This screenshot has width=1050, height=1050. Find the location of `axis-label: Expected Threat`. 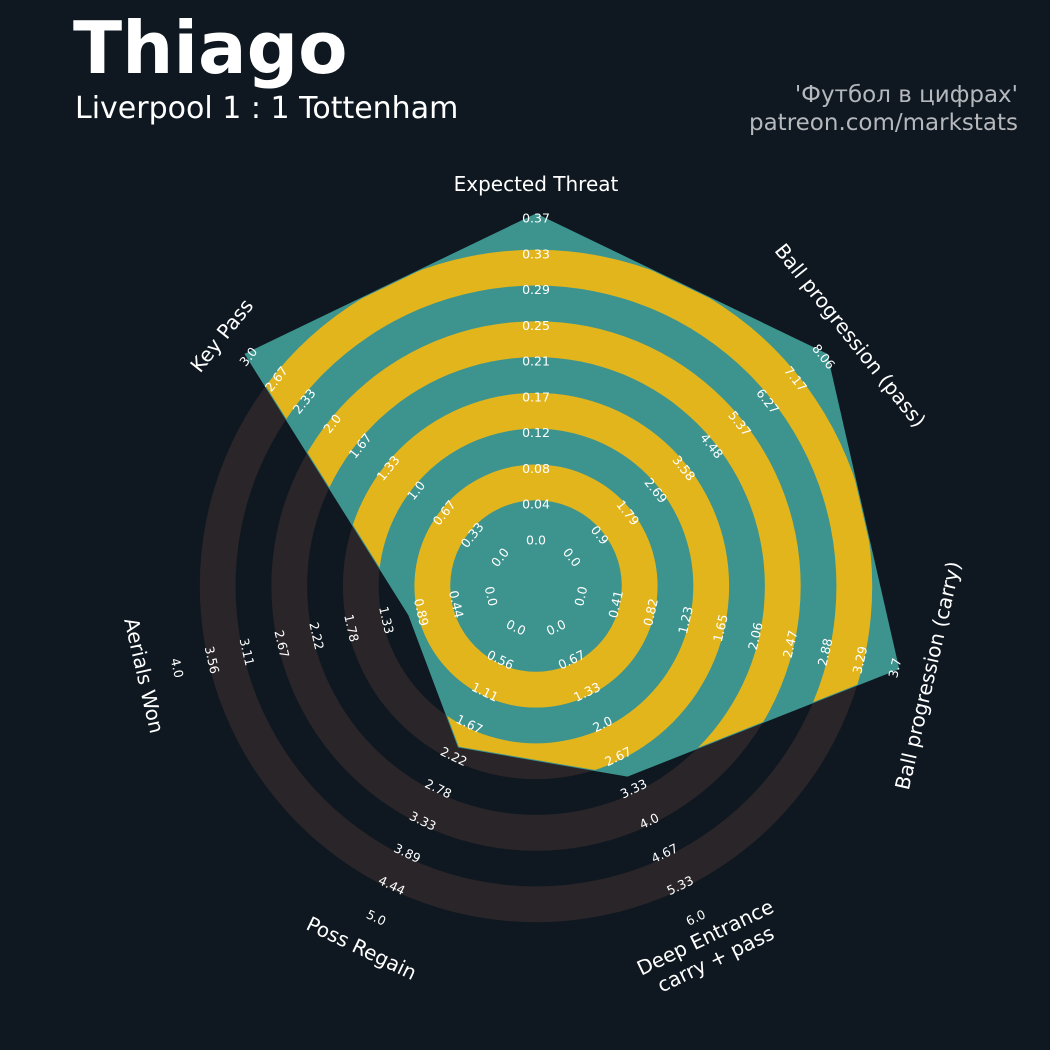

axis-label: Expected Threat is located at coordinates (536, 184).